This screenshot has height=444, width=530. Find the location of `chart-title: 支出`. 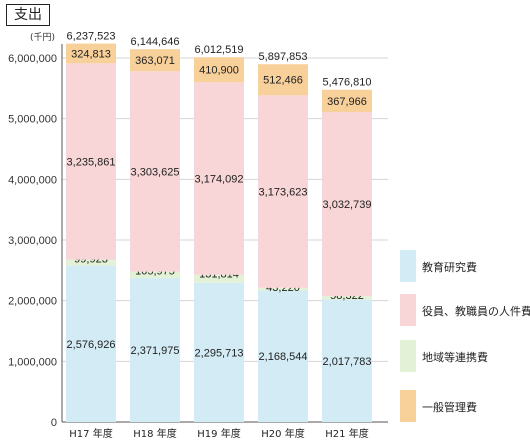

chart-title: 支出 is located at coordinates (28, 15).